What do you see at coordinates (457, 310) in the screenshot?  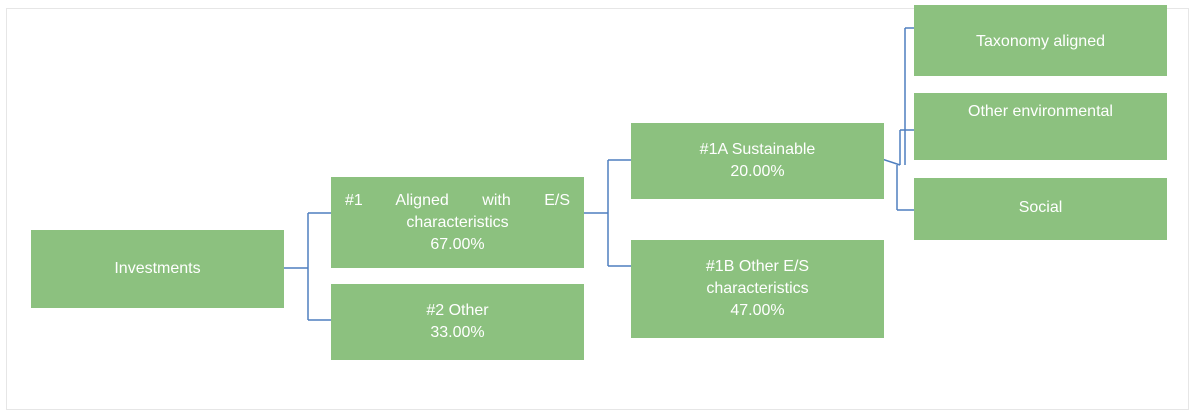 I see `node-label: #2 Other` at bounding box center [457, 310].